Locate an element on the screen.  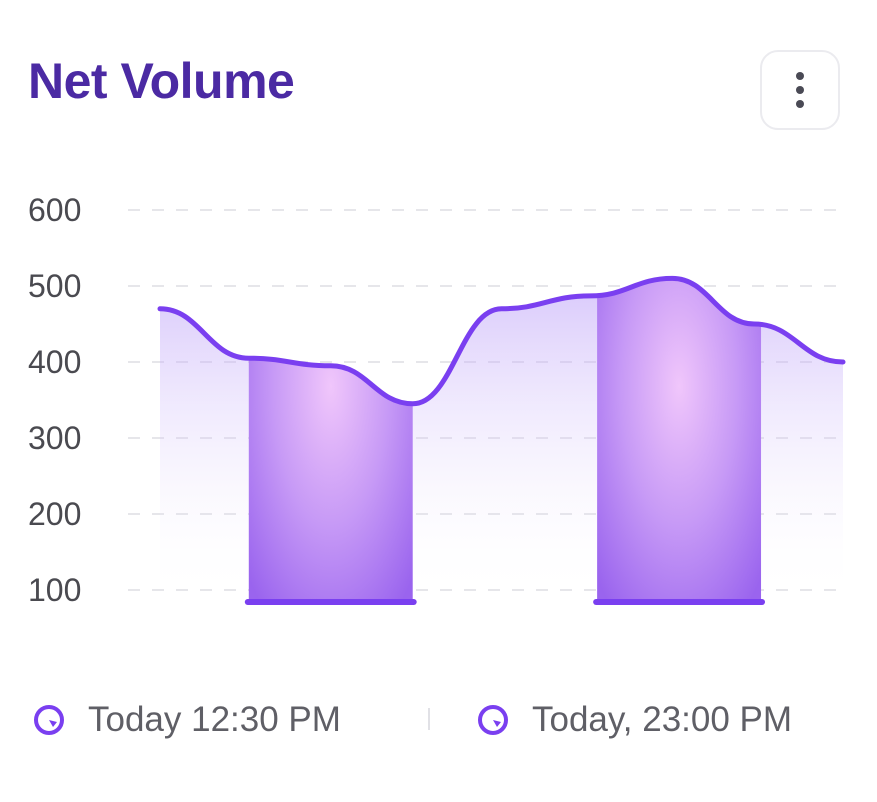
footer-divider is located at coordinates (429, 719).